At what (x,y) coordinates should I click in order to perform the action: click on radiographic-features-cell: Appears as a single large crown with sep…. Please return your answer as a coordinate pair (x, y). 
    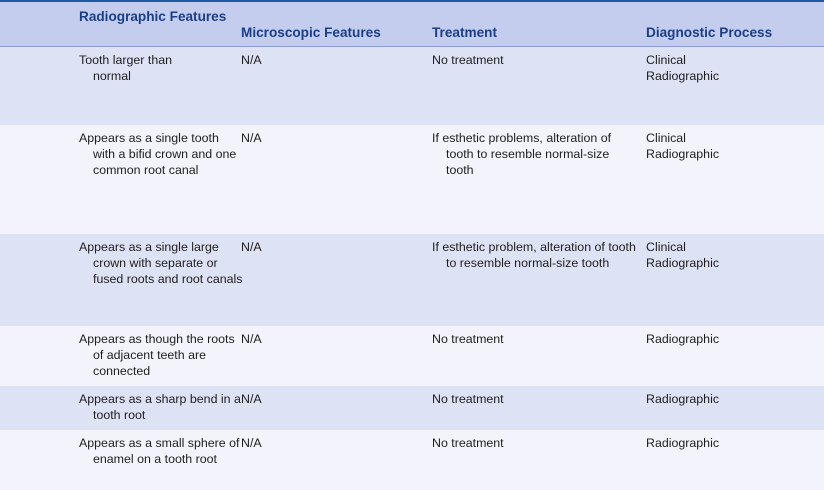
    Looking at the image, I should click on (161, 263).